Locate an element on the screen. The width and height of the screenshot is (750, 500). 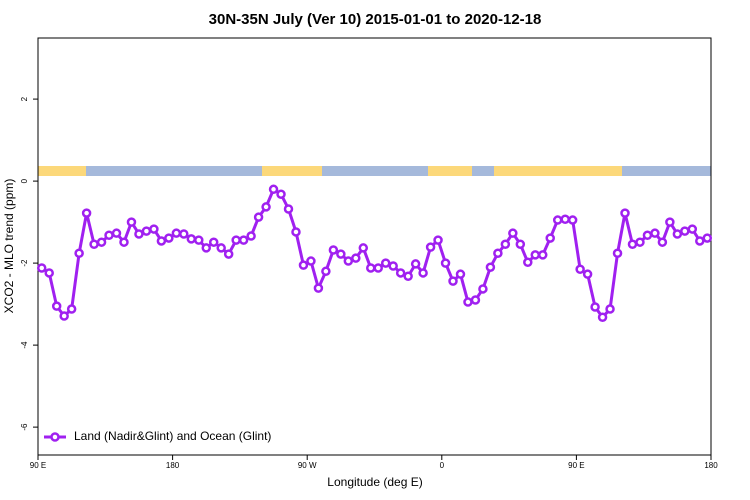
y-tick-label: 0 is located at coordinates (24, 180).